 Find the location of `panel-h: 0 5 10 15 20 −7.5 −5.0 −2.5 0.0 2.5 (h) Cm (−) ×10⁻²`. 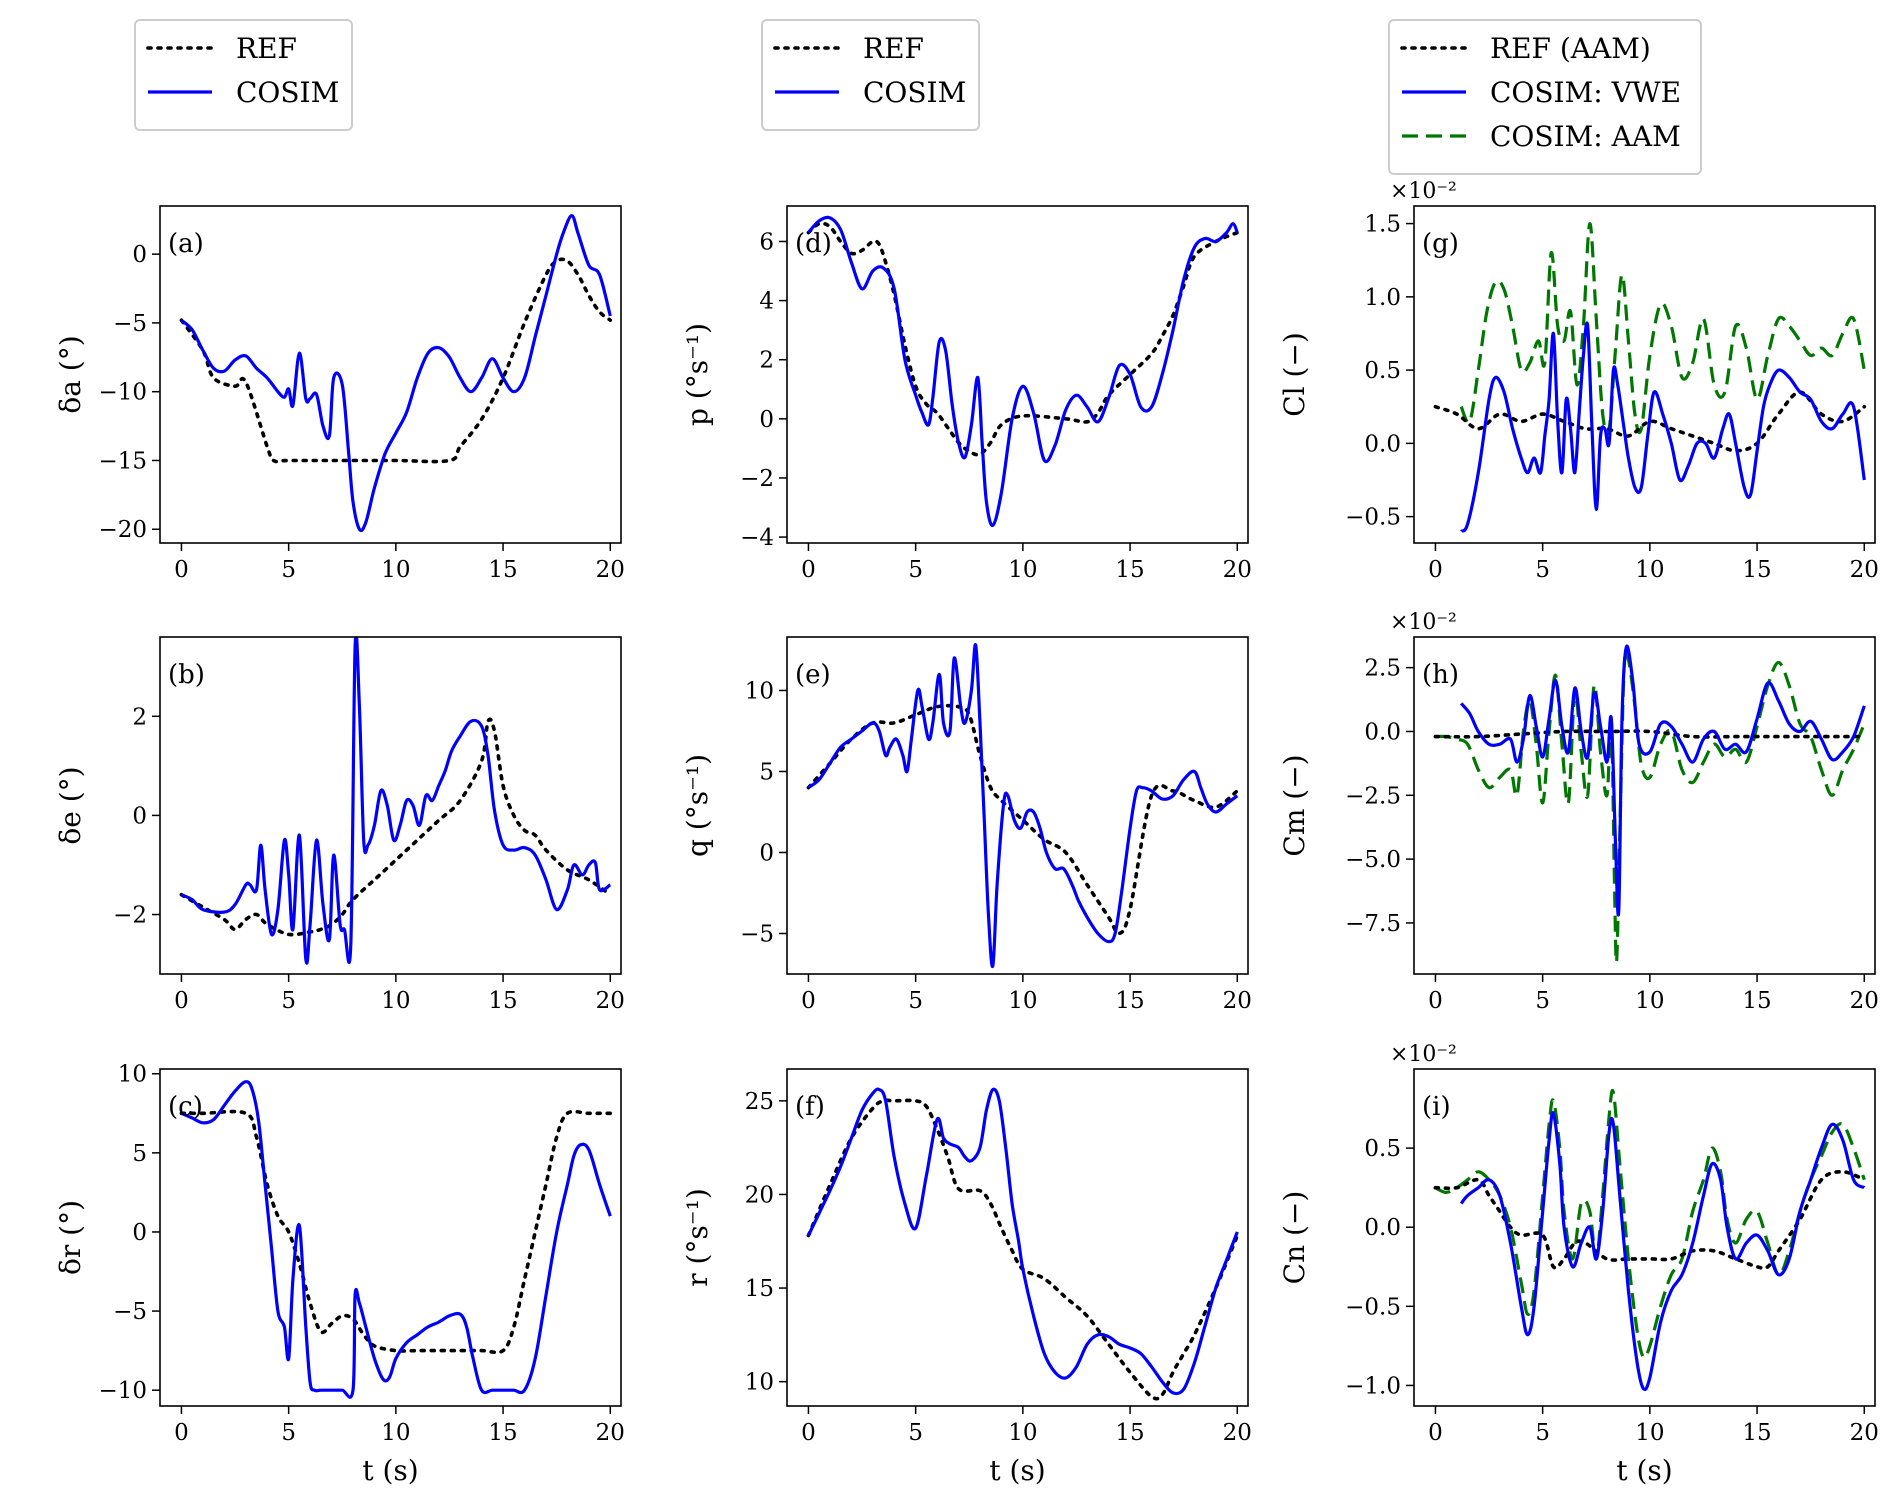

panel-h: 0 5 10 15 20 −7.5 −5.0 −2.5 0.0 2.5 (h) Cm (−) ×10⁻² is located at coordinates (1578, 812).